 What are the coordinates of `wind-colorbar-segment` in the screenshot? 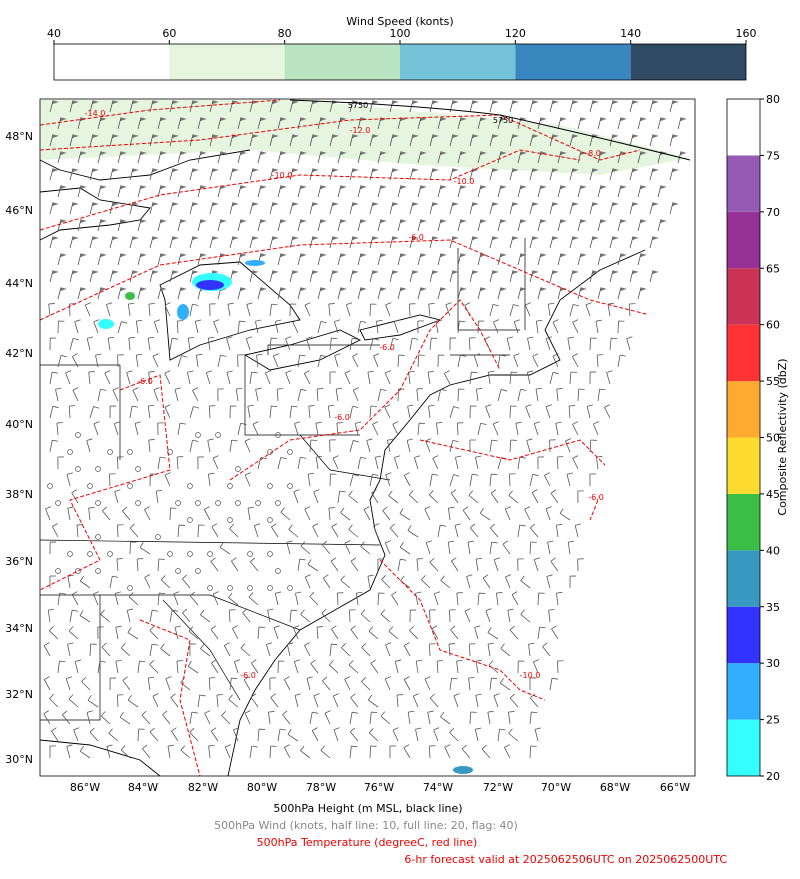 It's located at (112, 62).